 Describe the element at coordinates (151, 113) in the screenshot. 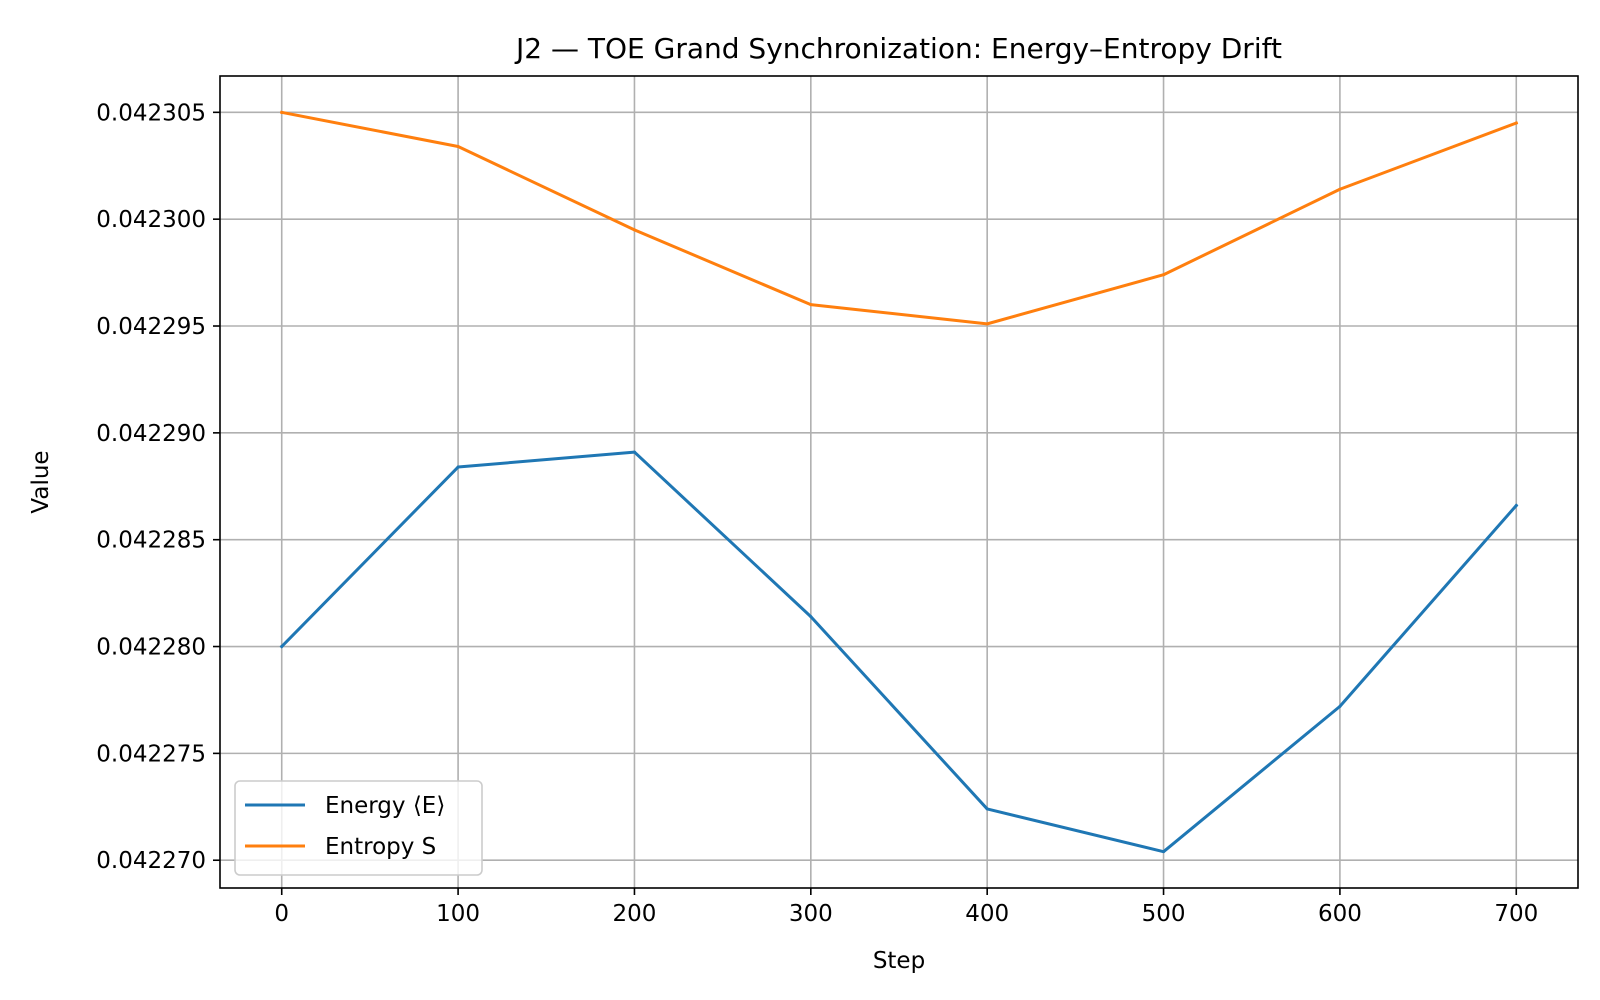

I see `y-tick-label: 0.042305` at that location.